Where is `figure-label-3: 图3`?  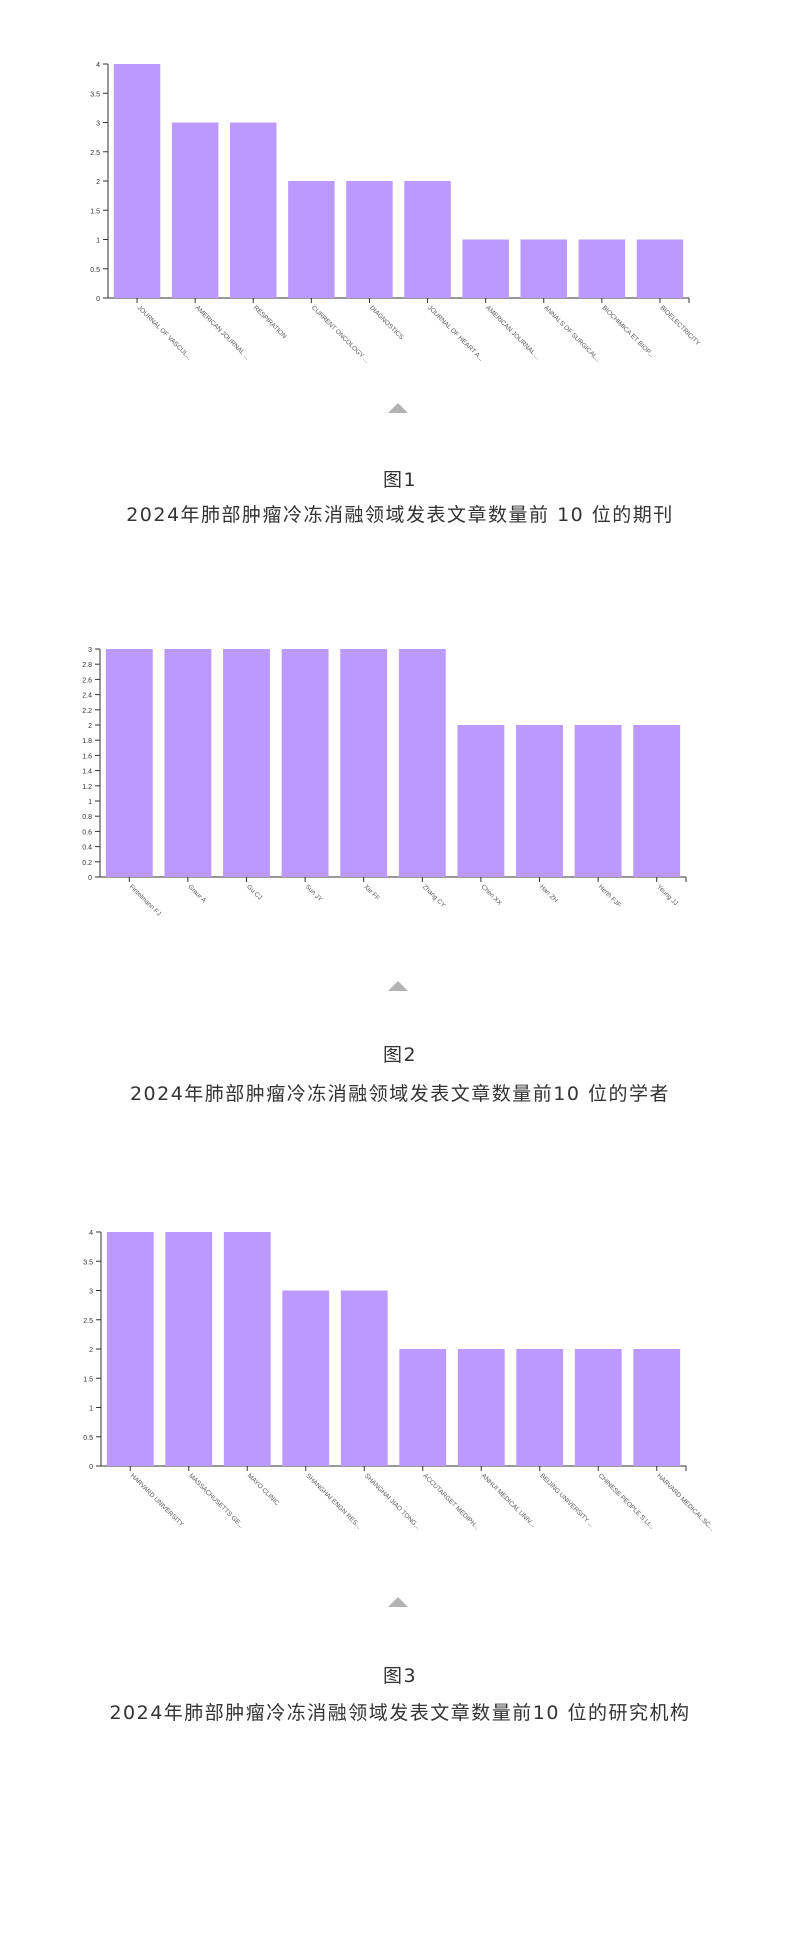
figure-label-3: 图3 is located at coordinates (400, 1676).